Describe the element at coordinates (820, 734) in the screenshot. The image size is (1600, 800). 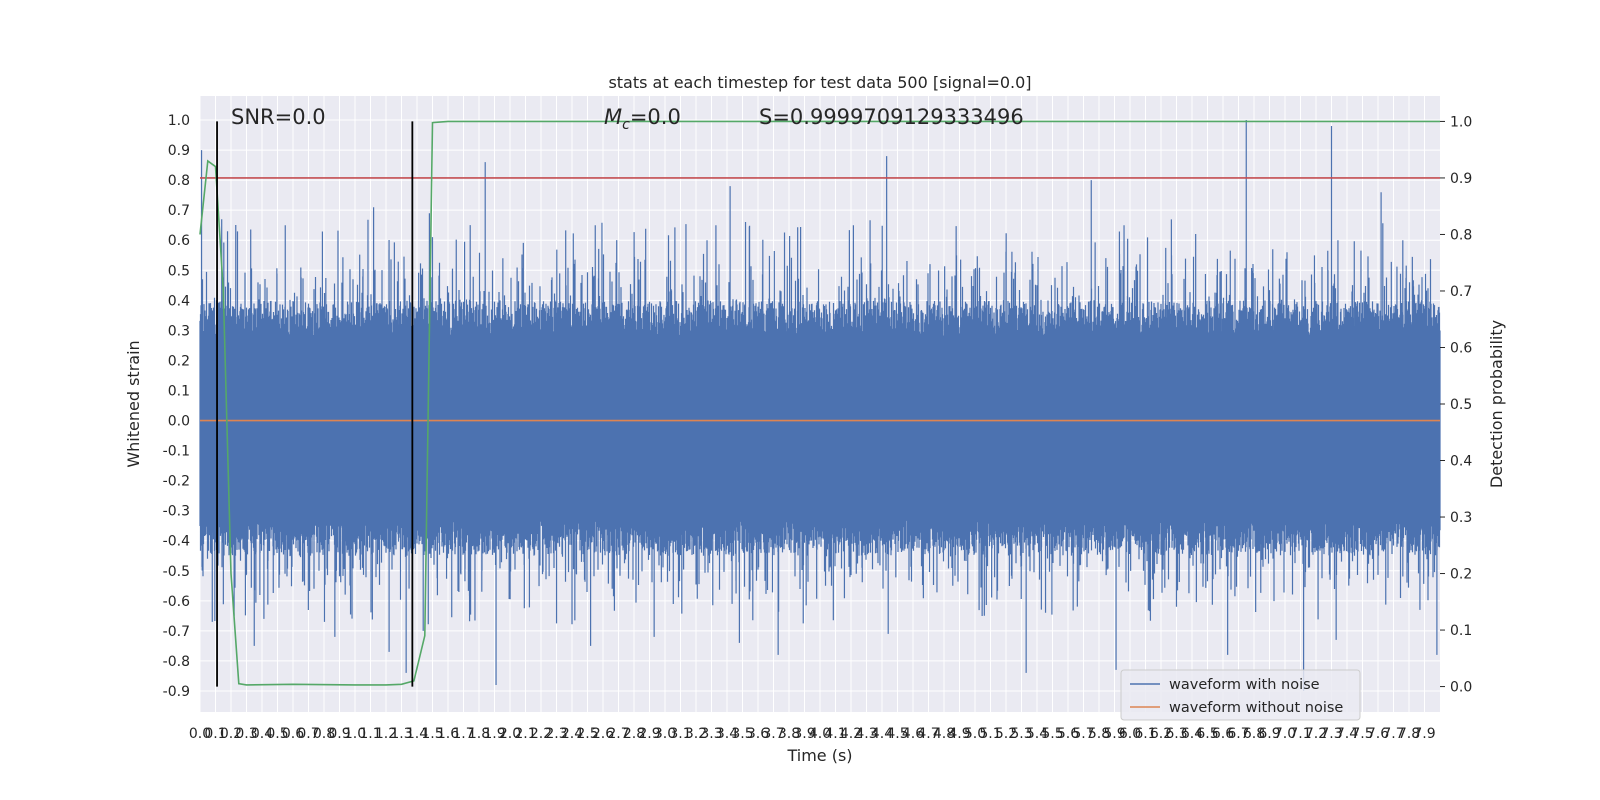
I see `x-tick-label: 4.0` at that location.